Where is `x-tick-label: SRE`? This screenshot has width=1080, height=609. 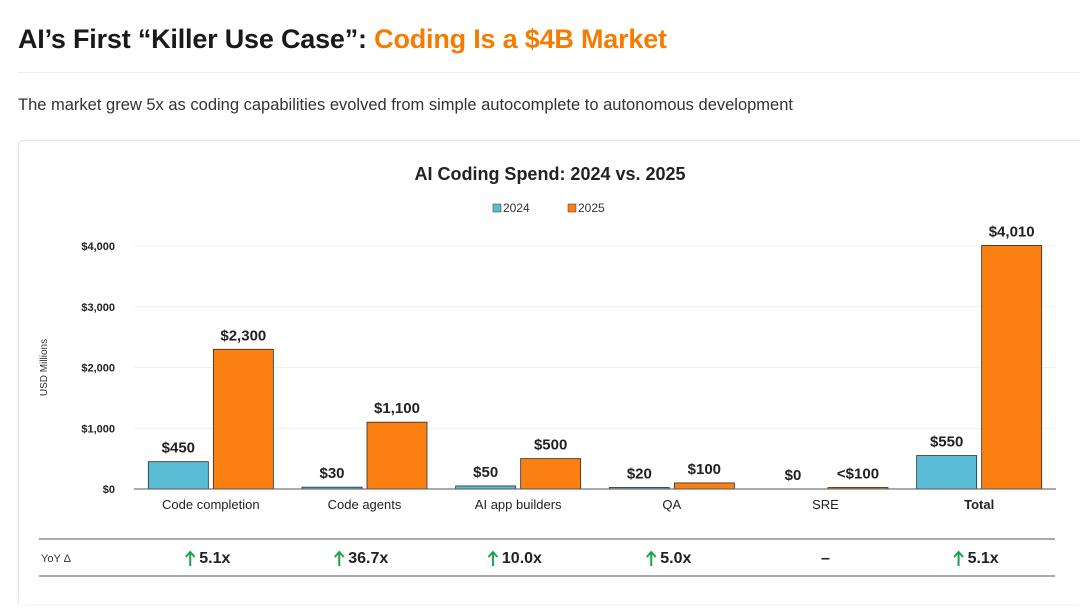
x-tick-label: SRE is located at coordinates (825, 504).